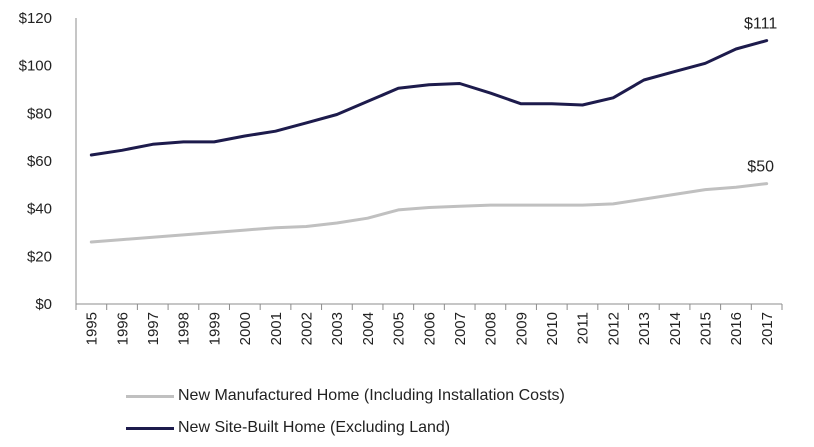  Describe the element at coordinates (276, 328) in the screenshot. I see `x-tick-label: 2001` at that location.